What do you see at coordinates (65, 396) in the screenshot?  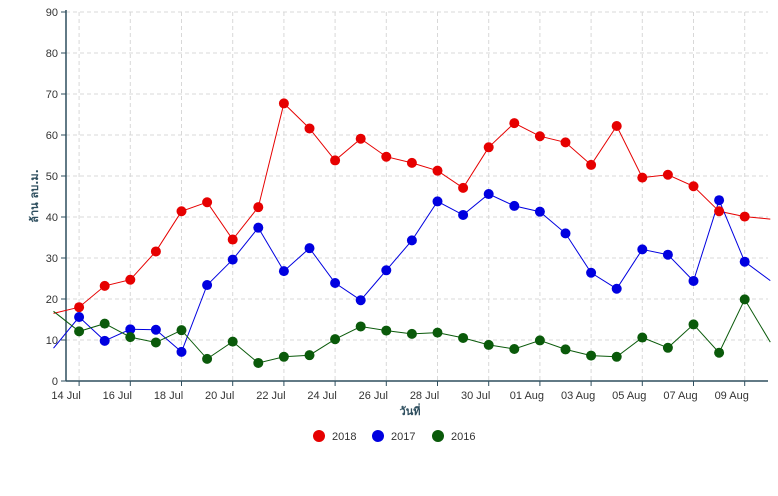 I see `x-tick-label: 14 Jul` at bounding box center [65, 396].